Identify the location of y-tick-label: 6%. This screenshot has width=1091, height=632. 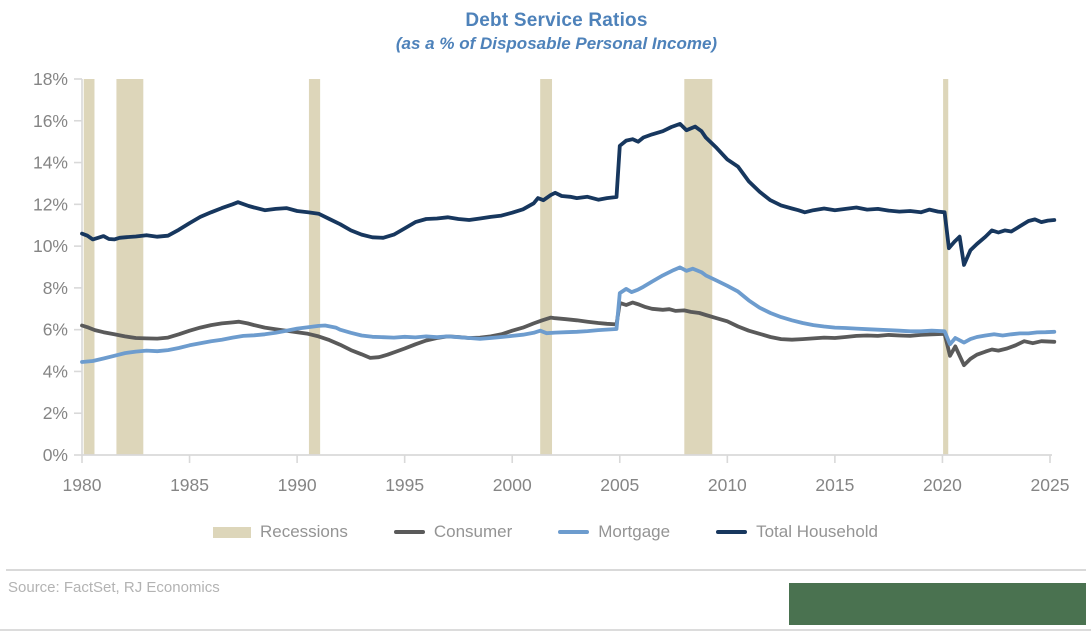
(55, 330).